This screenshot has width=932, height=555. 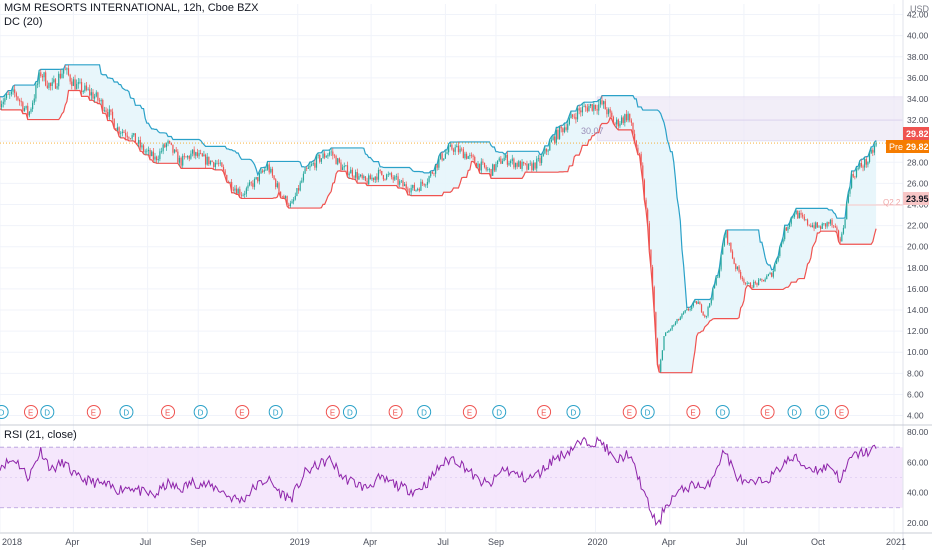 I want to click on earnings-marker, so click(x=168, y=412).